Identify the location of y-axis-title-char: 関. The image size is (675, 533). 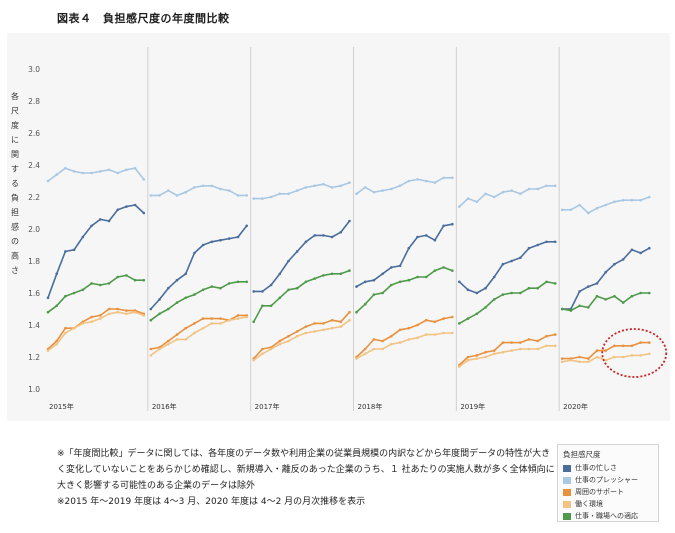
(15, 154).